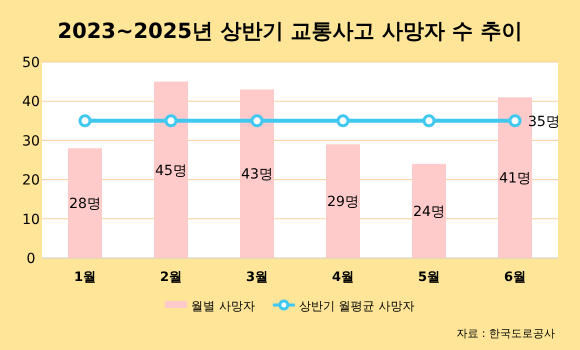 Image resolution: width=580 pixels, height=350 pixels. I want to click on x-tick-label: 2월, so click(171, 277).